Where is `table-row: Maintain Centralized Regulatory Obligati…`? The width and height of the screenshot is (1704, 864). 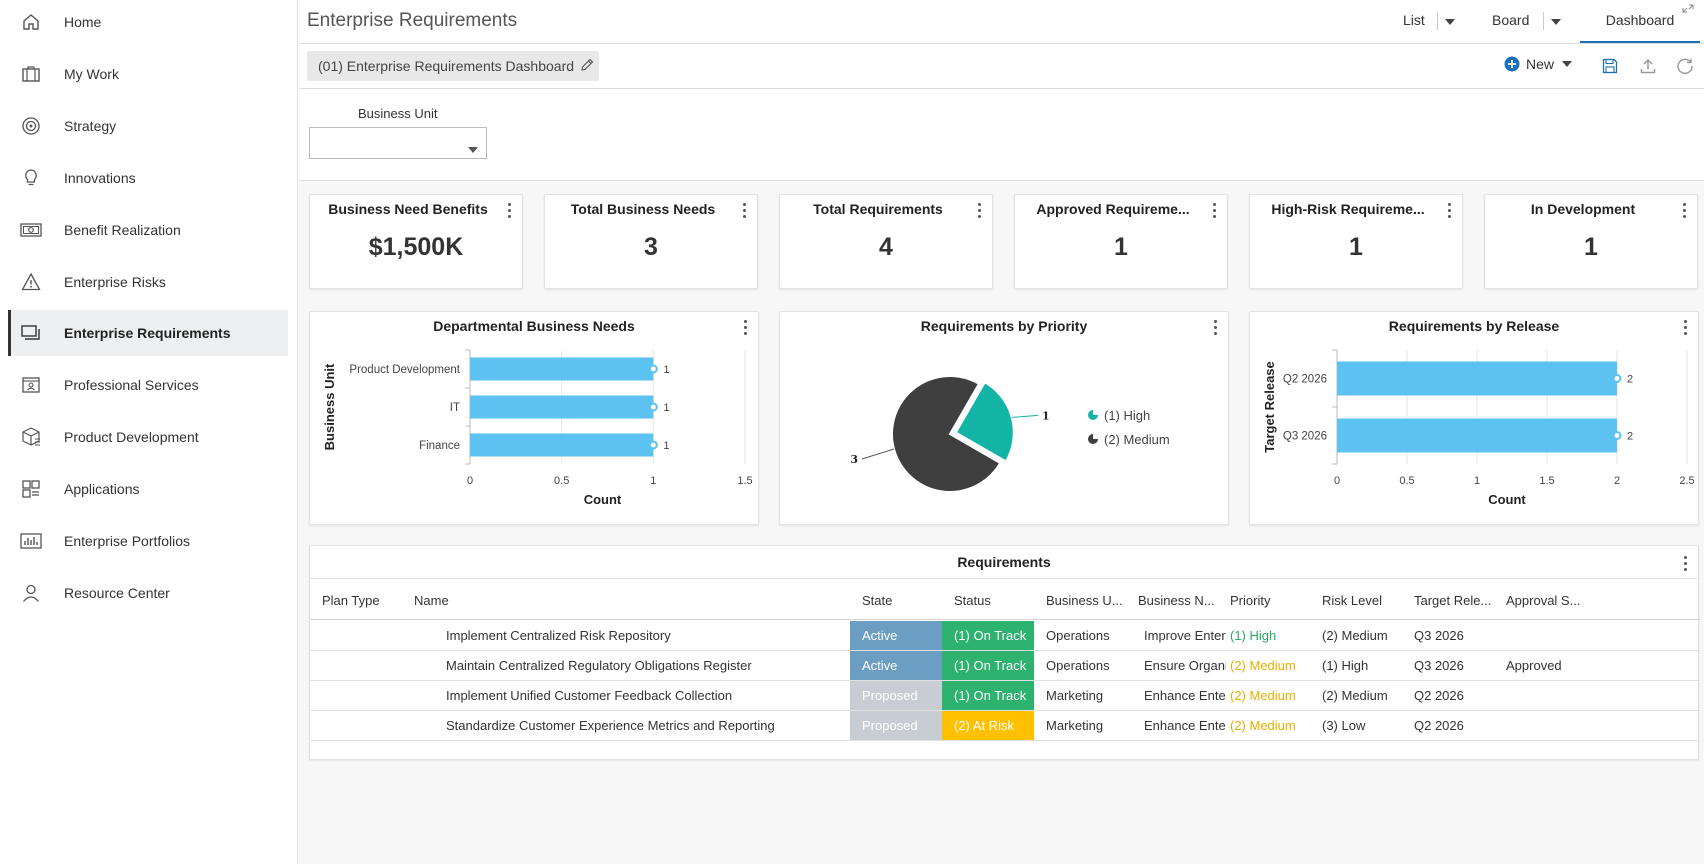 table-row: Maintain Centralized Regulatory Obligati… is located at coordinates (1005, 666).